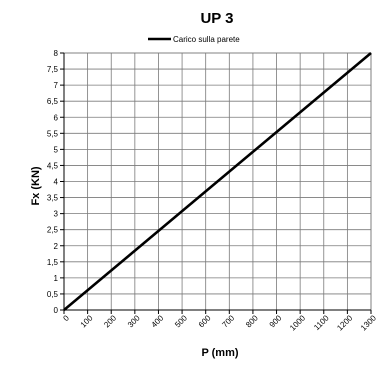 The width and height of the screenshot is (376, 365). Describe the element at coordinates (252, 321) in the screenshot. I see `x-tick-label: 800` at that location.